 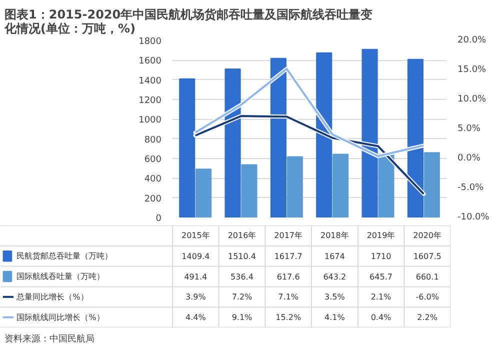 What do you see at coordinates (381, 317) in the screenshot?
I see `data-label: 0.4%` at bounding box center [381, 317].